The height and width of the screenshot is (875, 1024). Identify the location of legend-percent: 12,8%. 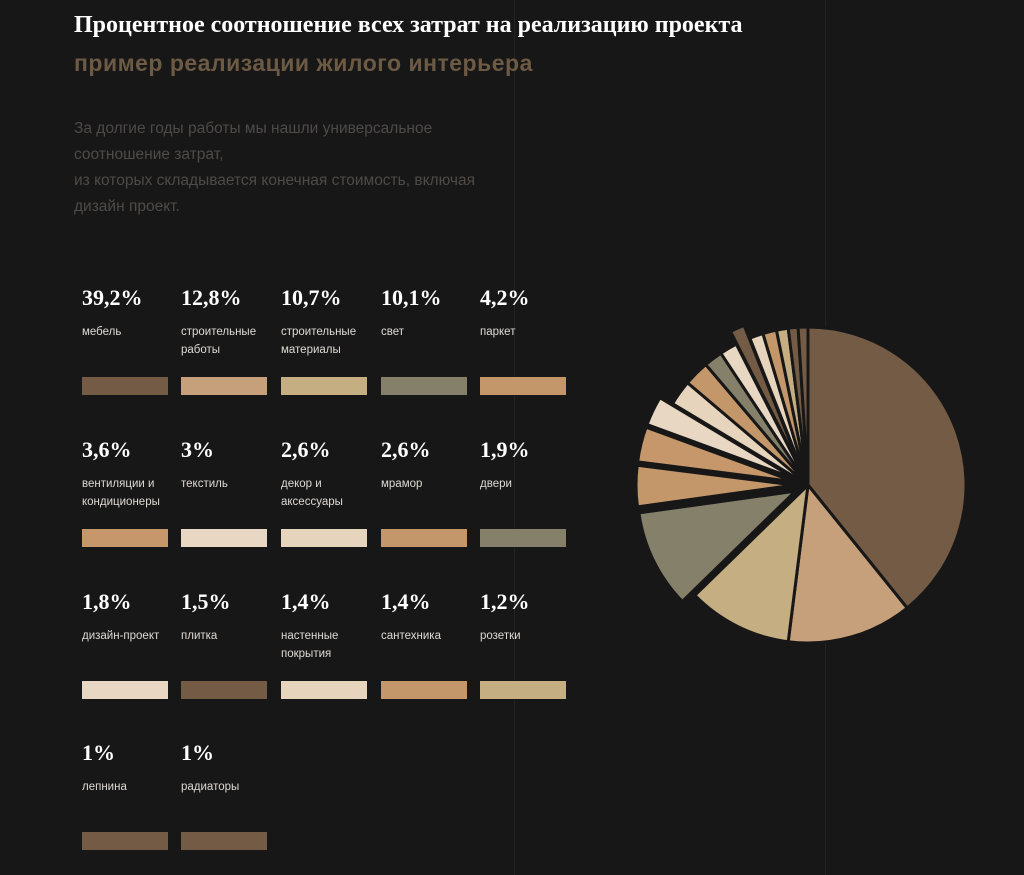
(211, 297).